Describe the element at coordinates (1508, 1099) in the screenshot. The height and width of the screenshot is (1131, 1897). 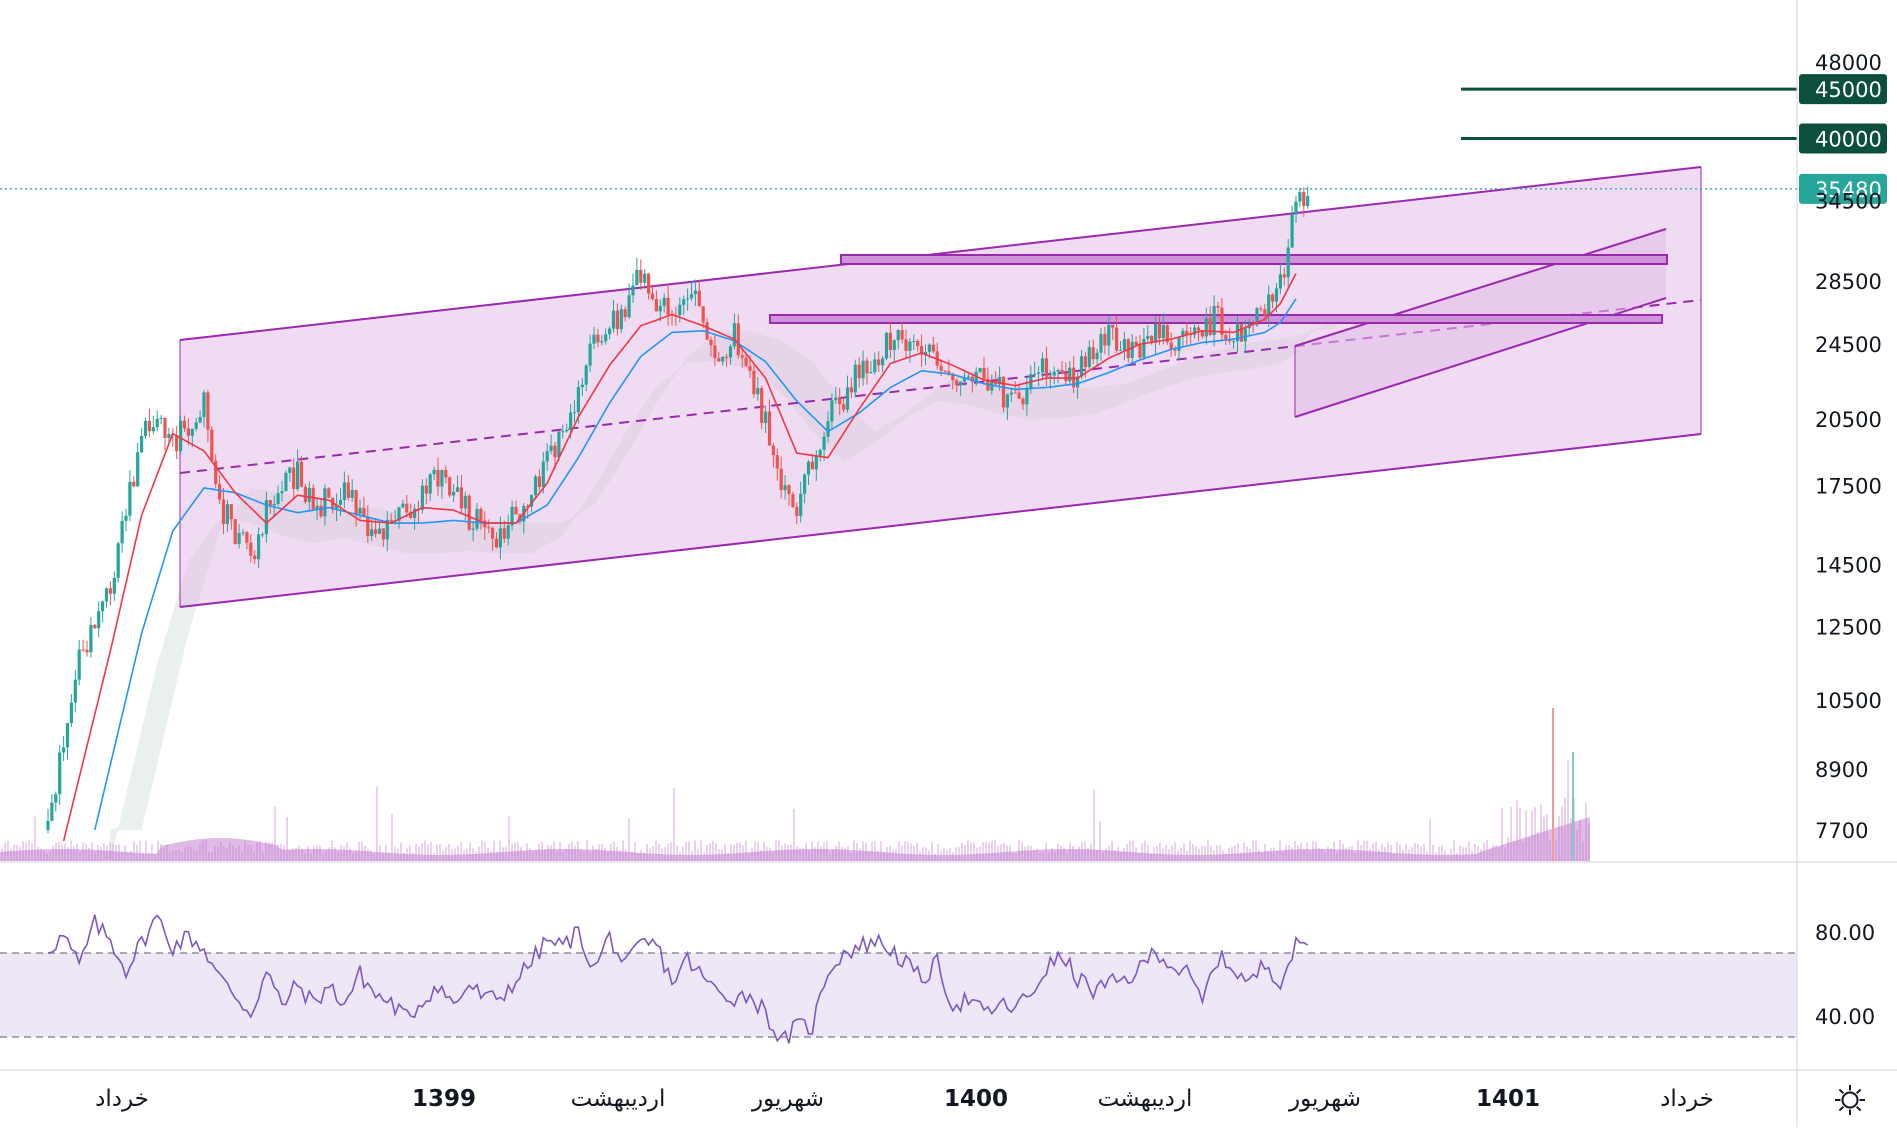
I see `time-tick-label: 1401` at that location.